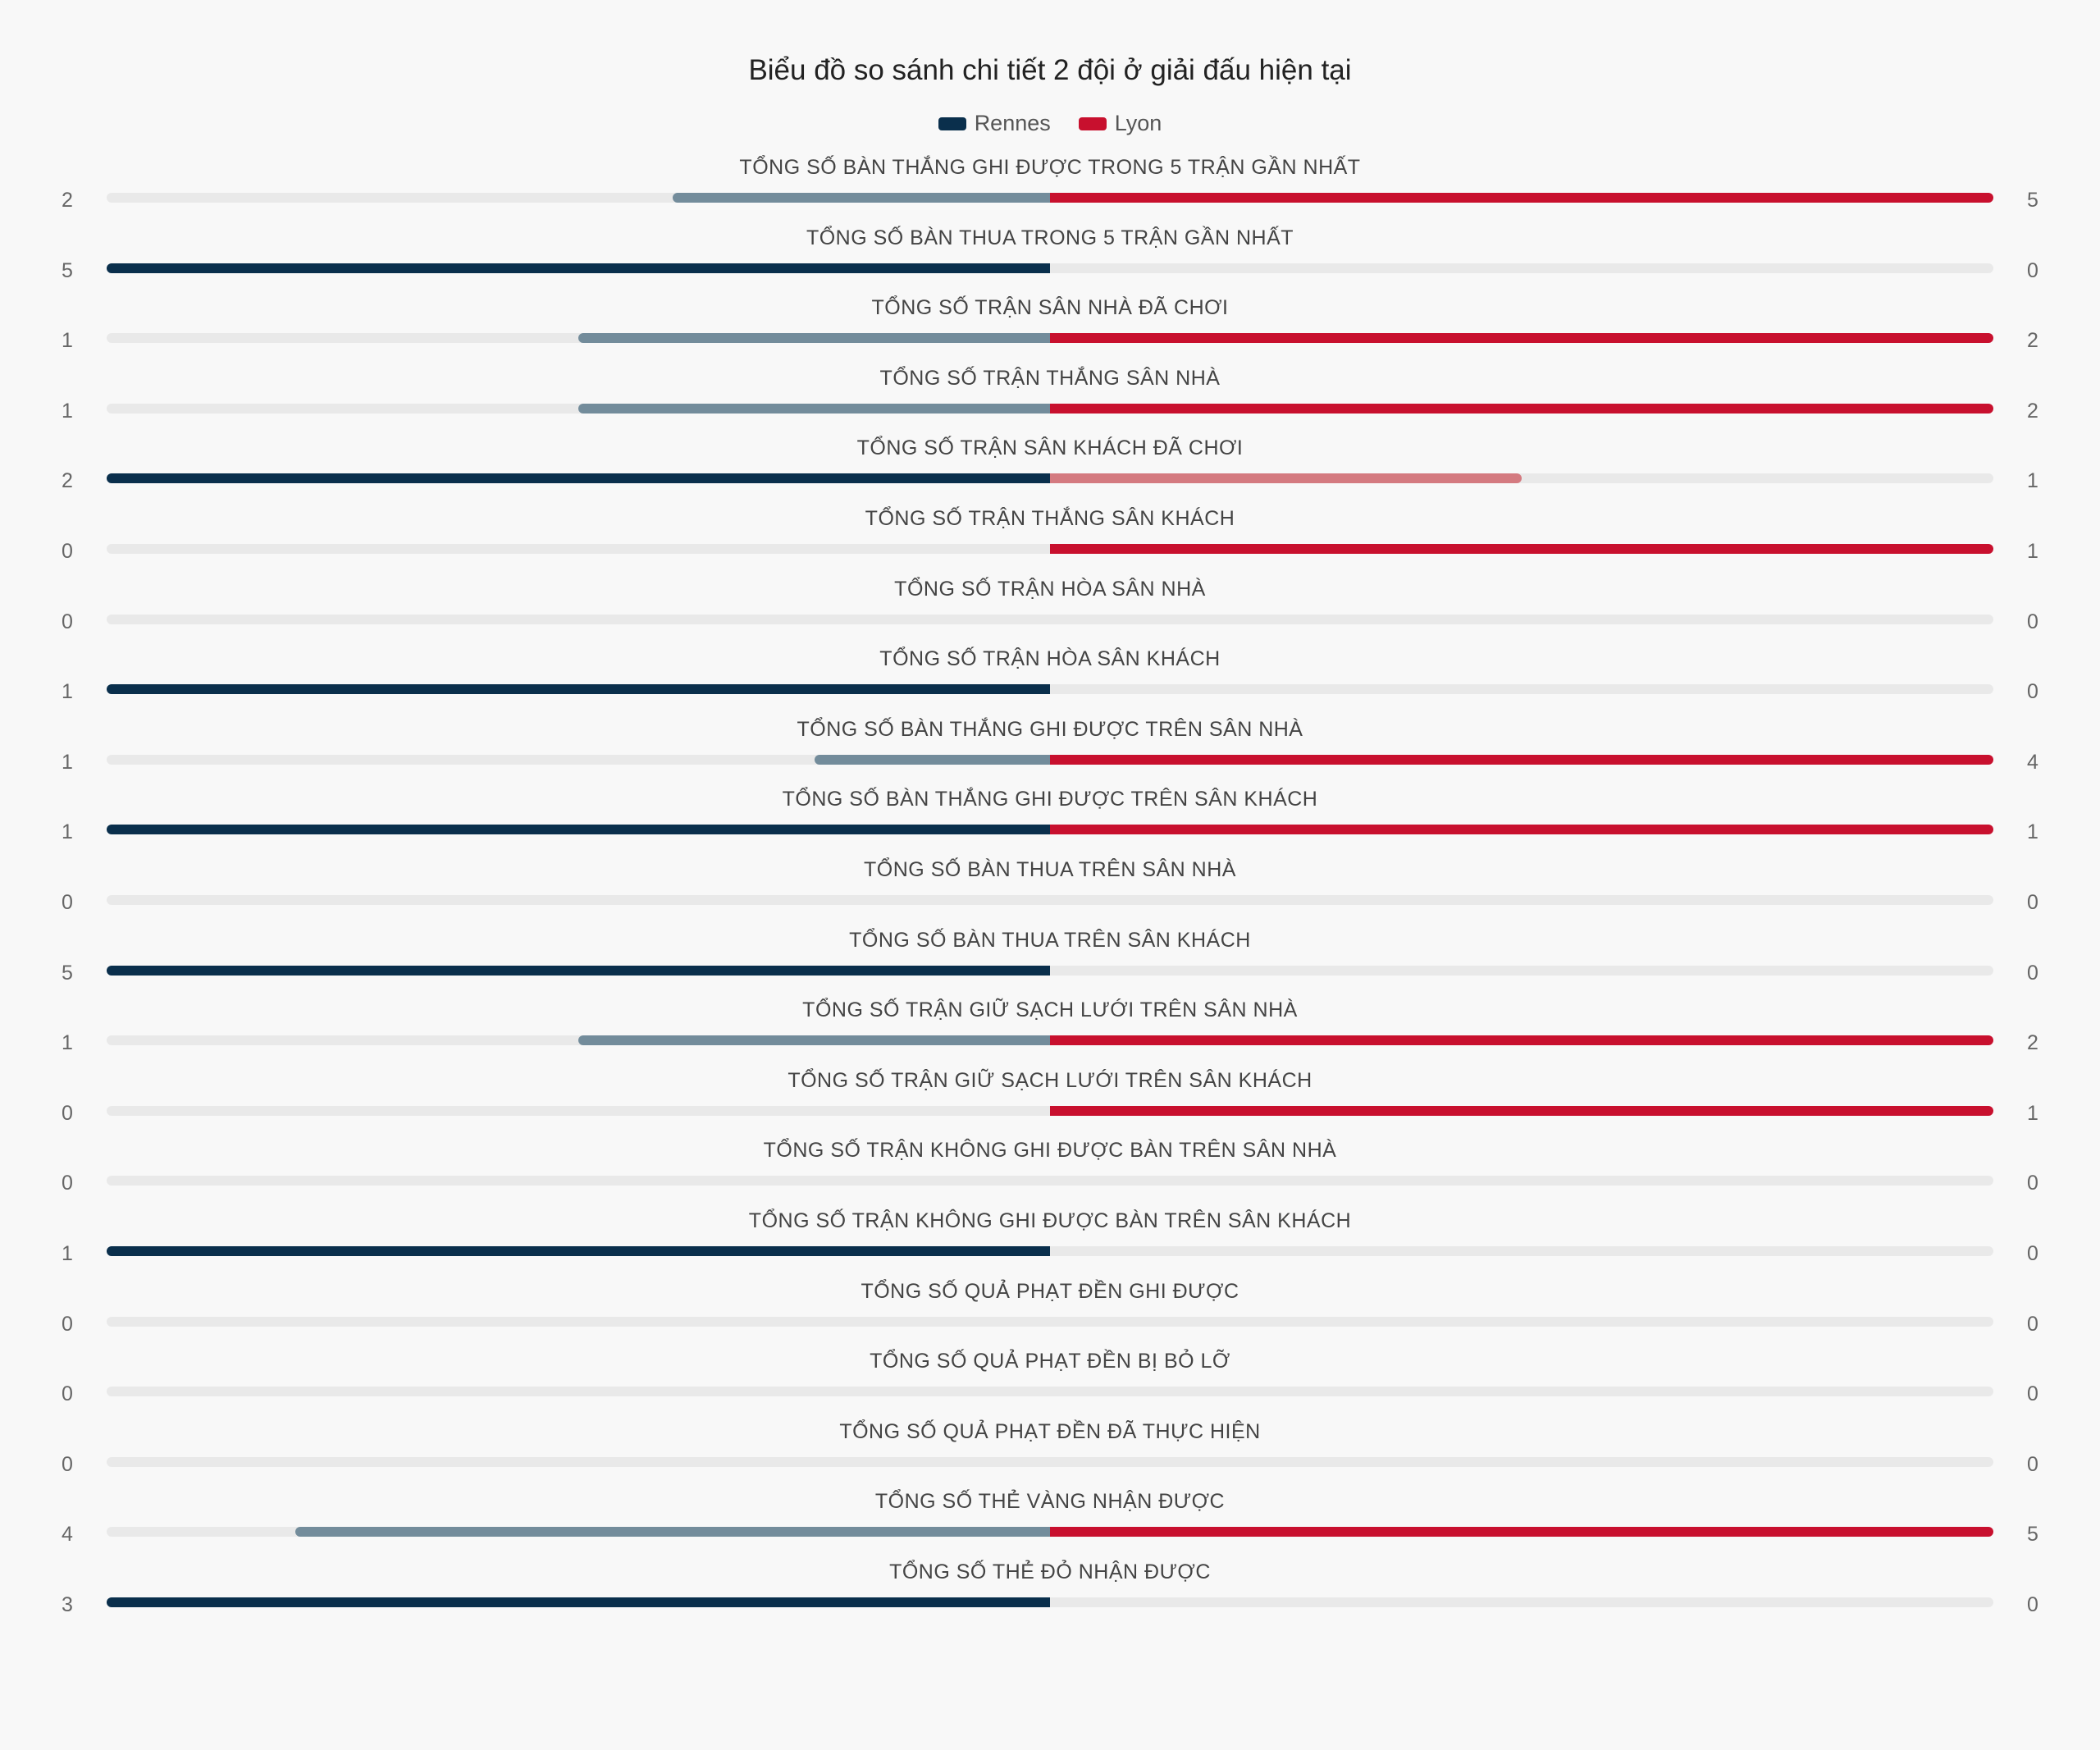  I want to click on legend-swatch-lyon, so click(1092, 123).